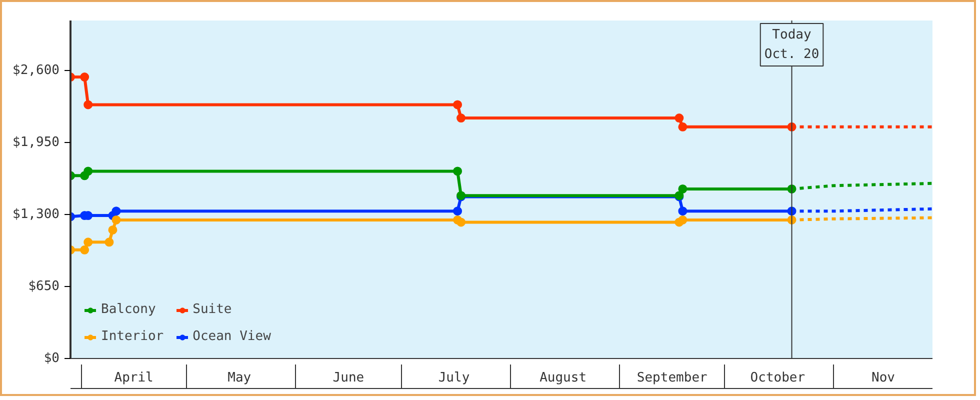 This screenshot has height=400, width=980. Describe the element at coordinates (884, 378) in the screenshot. I see `x-tick-label: Nov` at that location.